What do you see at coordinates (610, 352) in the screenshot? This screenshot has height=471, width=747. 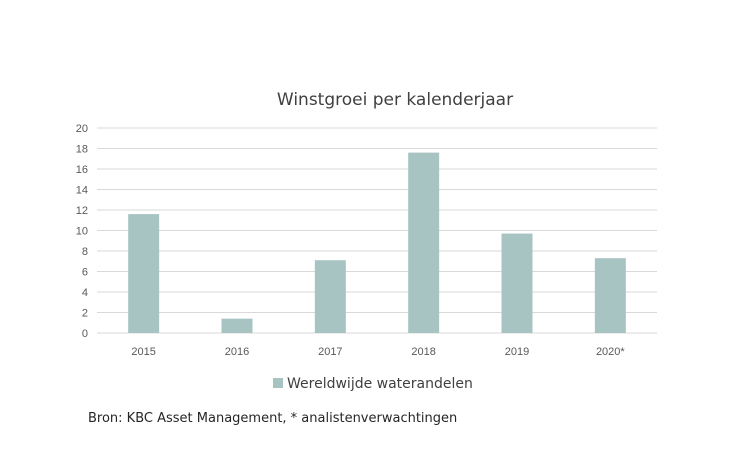 I see `x-tick-label: 2020*` at bounding box center [610, 352].